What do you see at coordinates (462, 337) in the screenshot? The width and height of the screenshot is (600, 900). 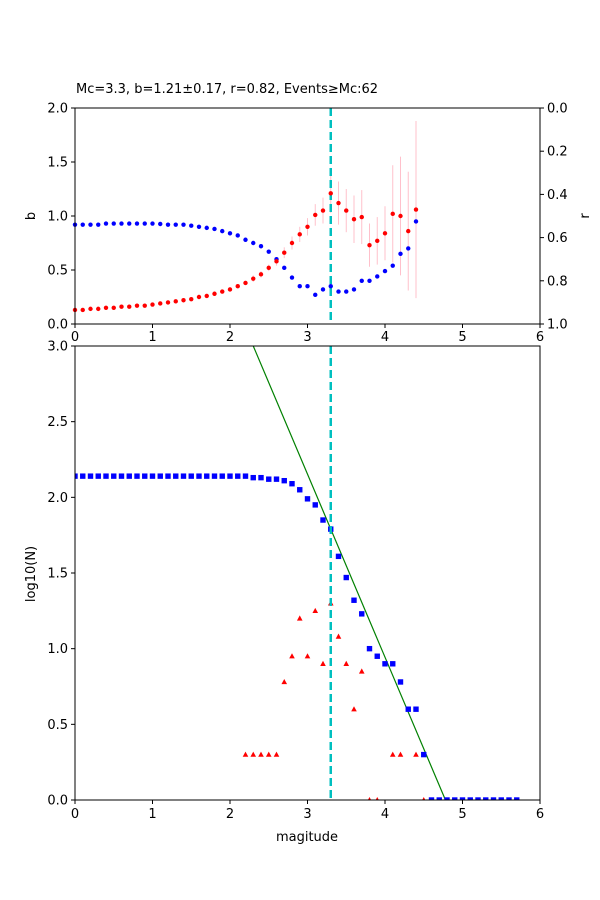 I see `top-x-tick-label: 5` at bounding box center [462, 337].